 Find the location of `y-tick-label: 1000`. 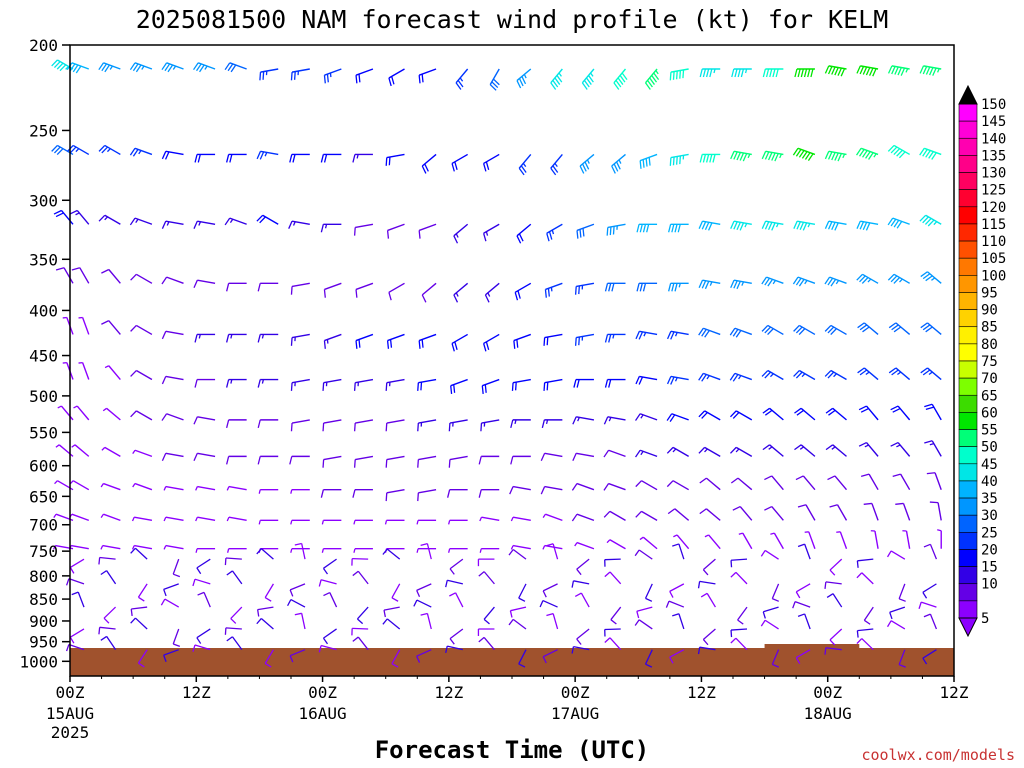

y-tick-label: 1000 is located at coordinates (38, 661).